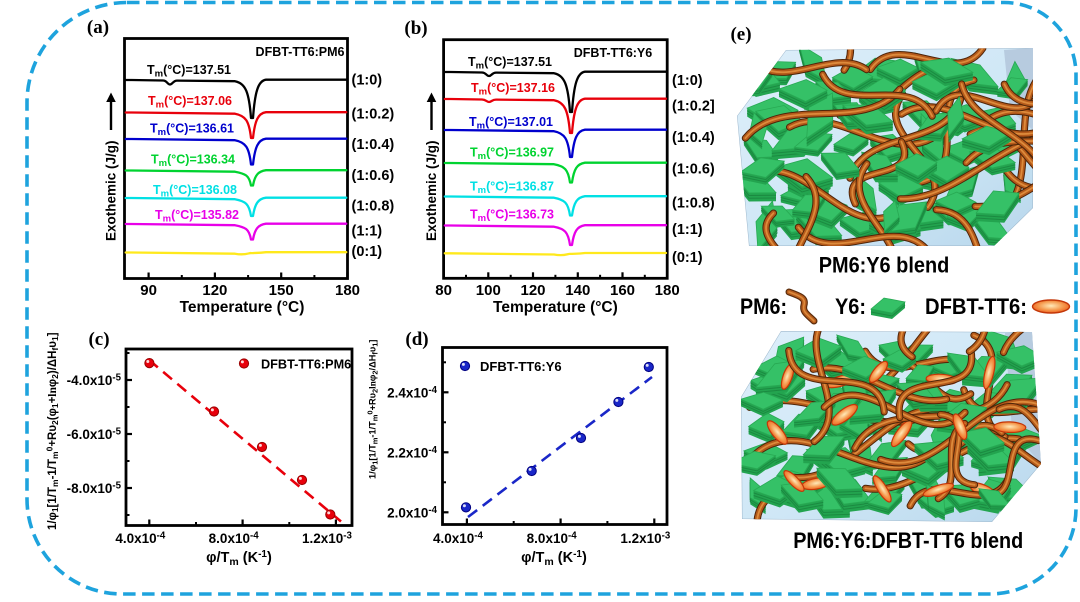 The height and width of the screenshot is (602, 1080). Describe the element at coordinates (511, 123) in the screenshot. I see `svg-text: Tm(°C)=137.01` at that location.